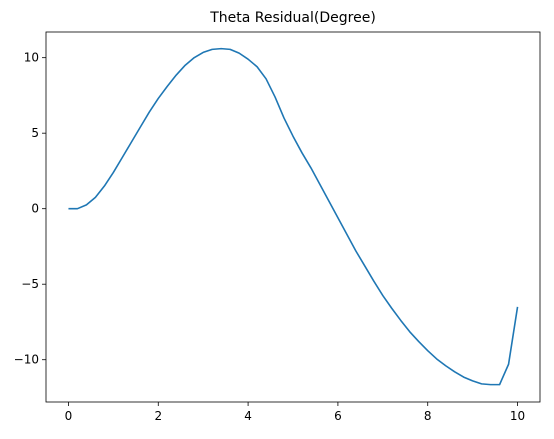 Image resolution: width=554 pixels, height=439 pixels. What do you see at coordinates (35, 133) in the screenshot?
I see `y-tick-label: 5` at bounding box center [35, 133].